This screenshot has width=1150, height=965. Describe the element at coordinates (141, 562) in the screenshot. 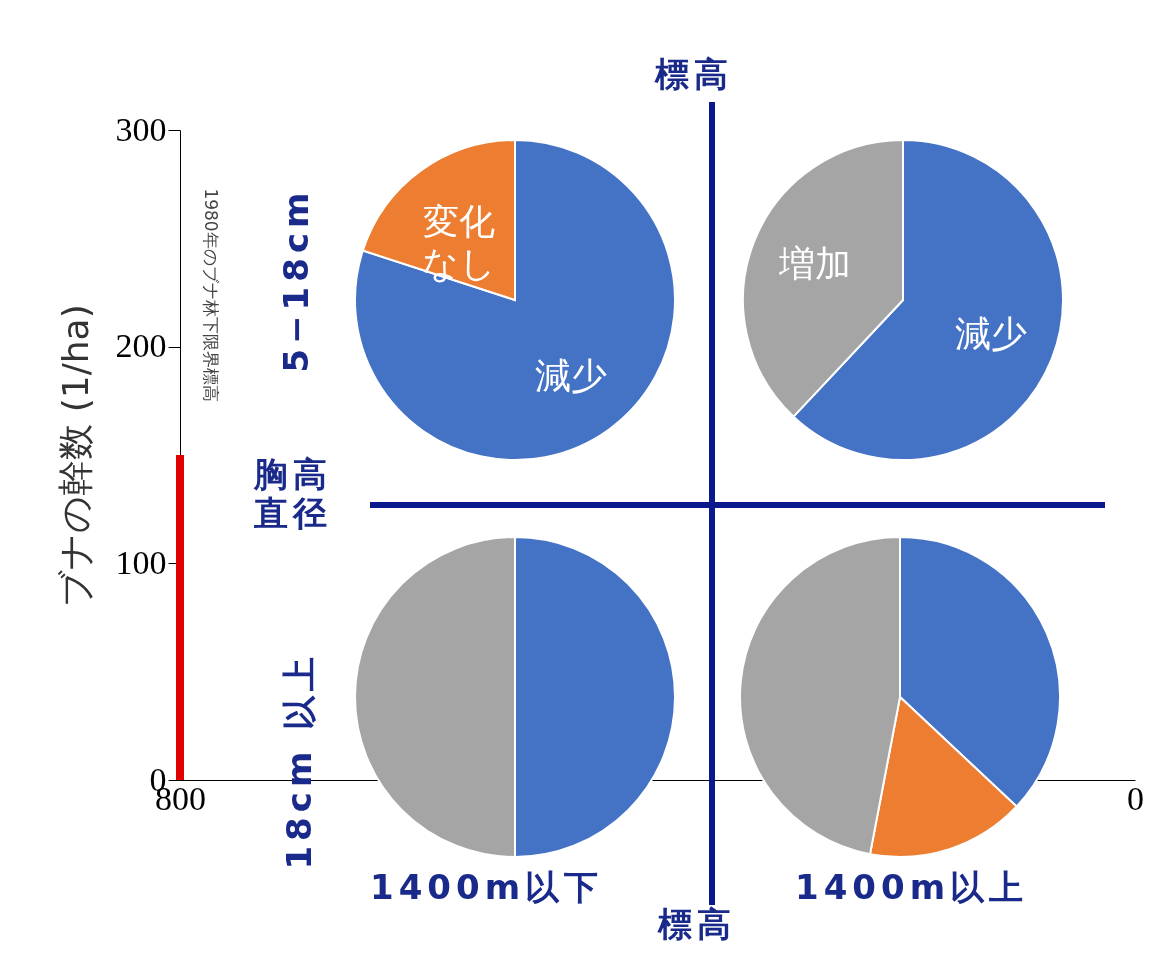

I see `y-tick-label: 100` at that location.